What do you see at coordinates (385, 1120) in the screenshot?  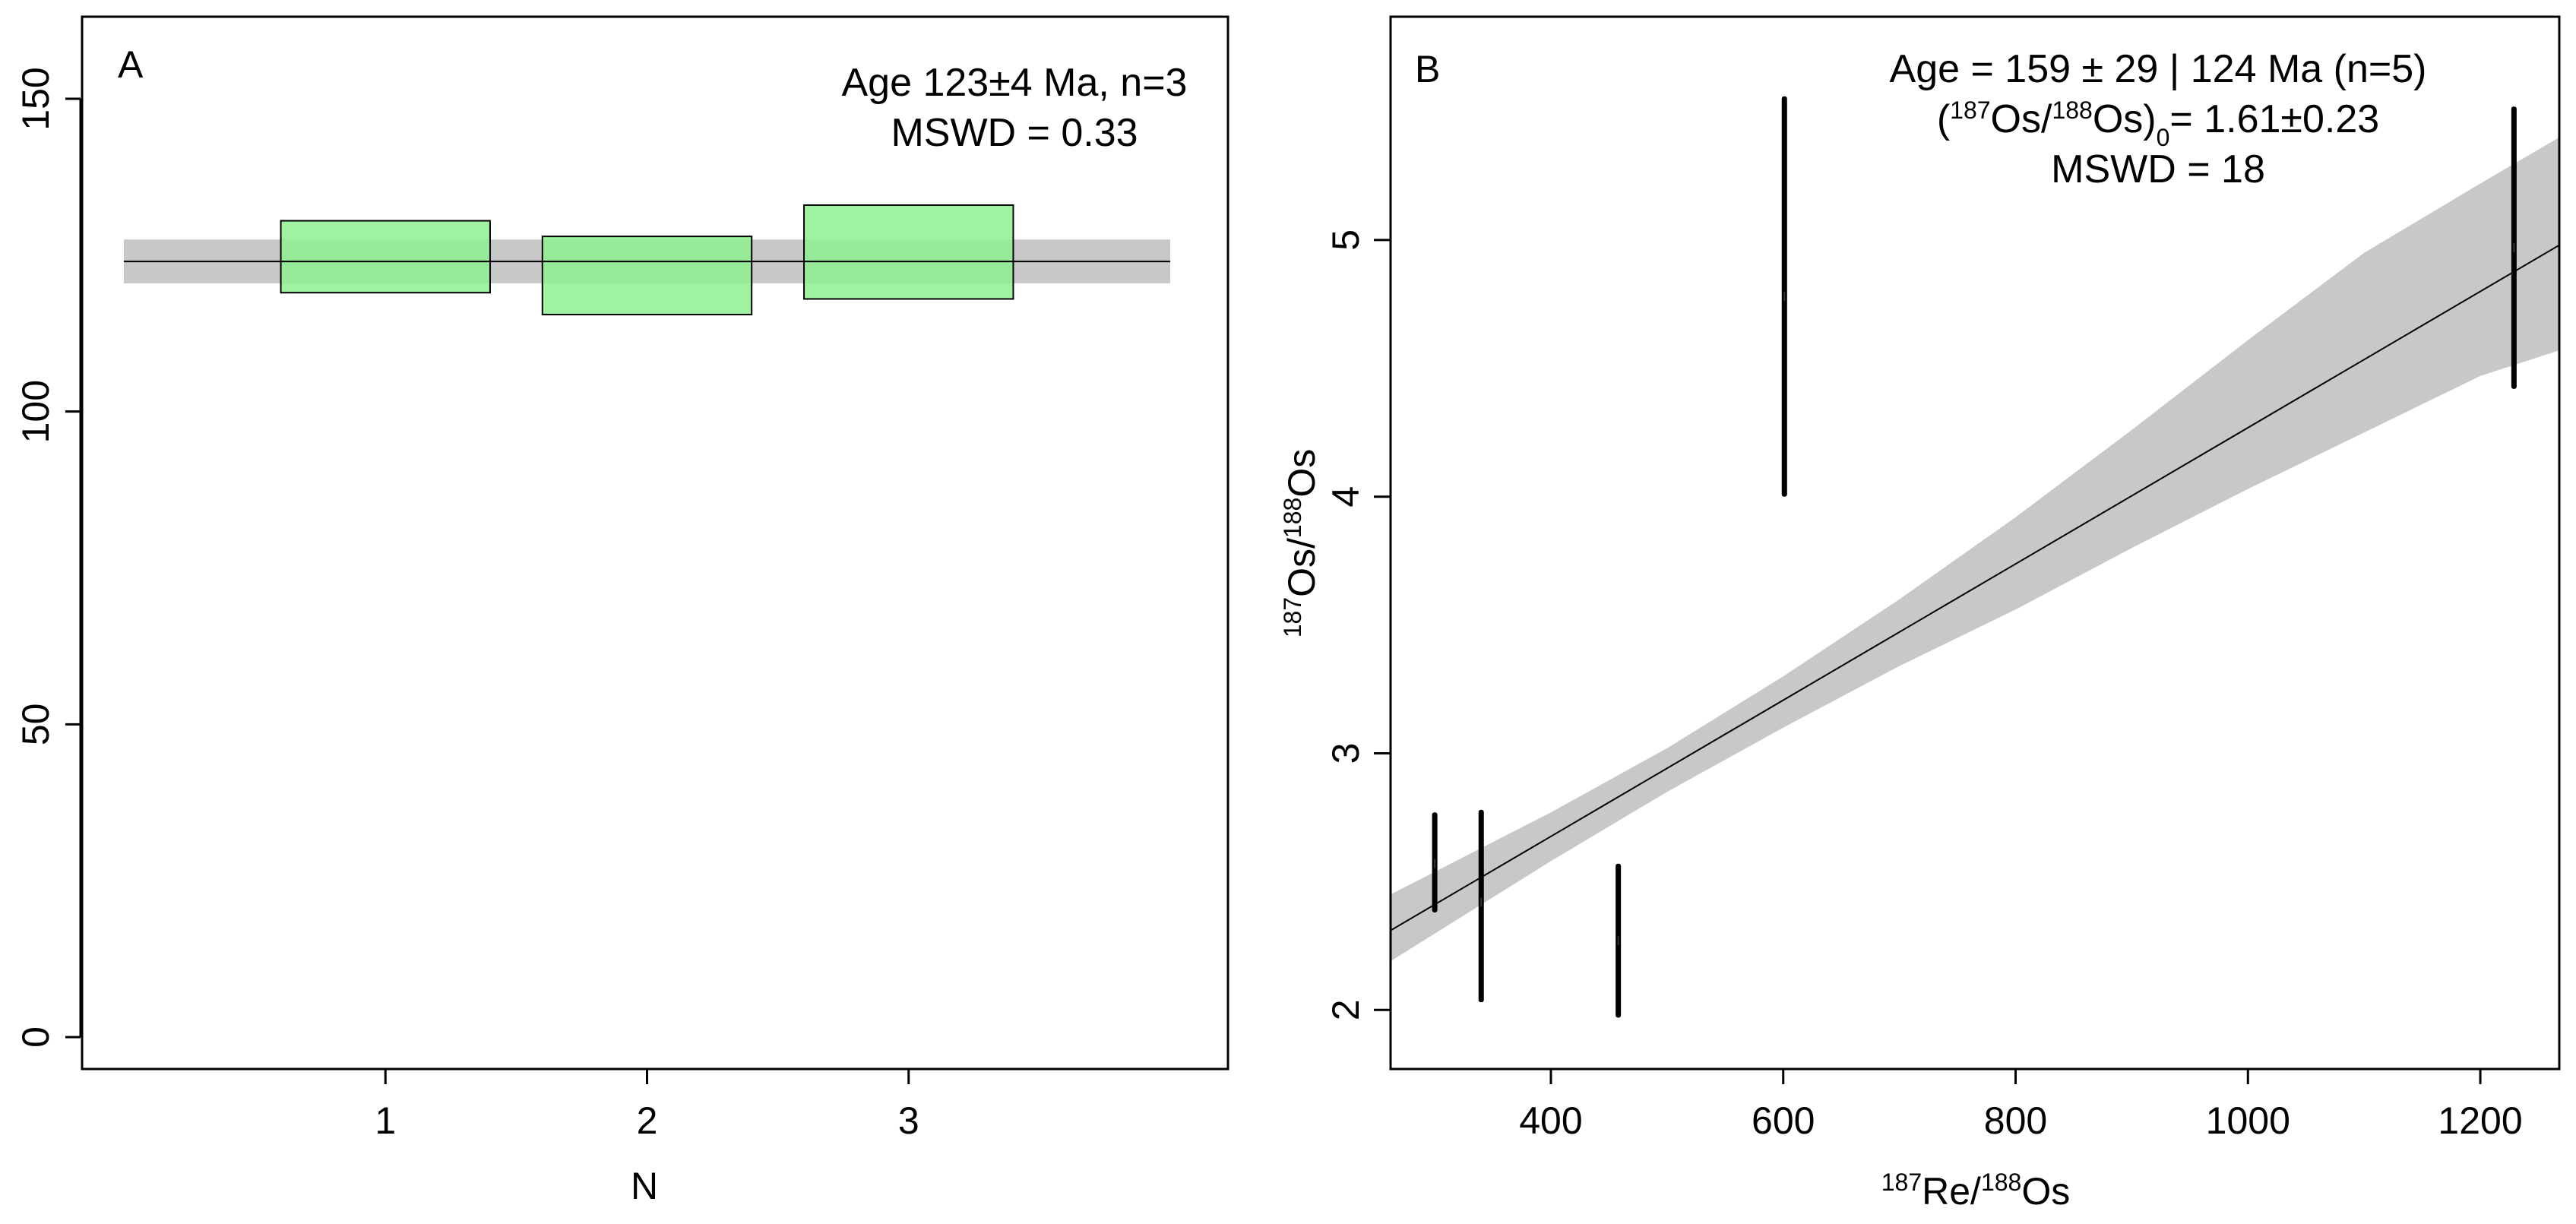 I see `panel-a-x-tick-label: 1` at bounding box center [385, 1120].